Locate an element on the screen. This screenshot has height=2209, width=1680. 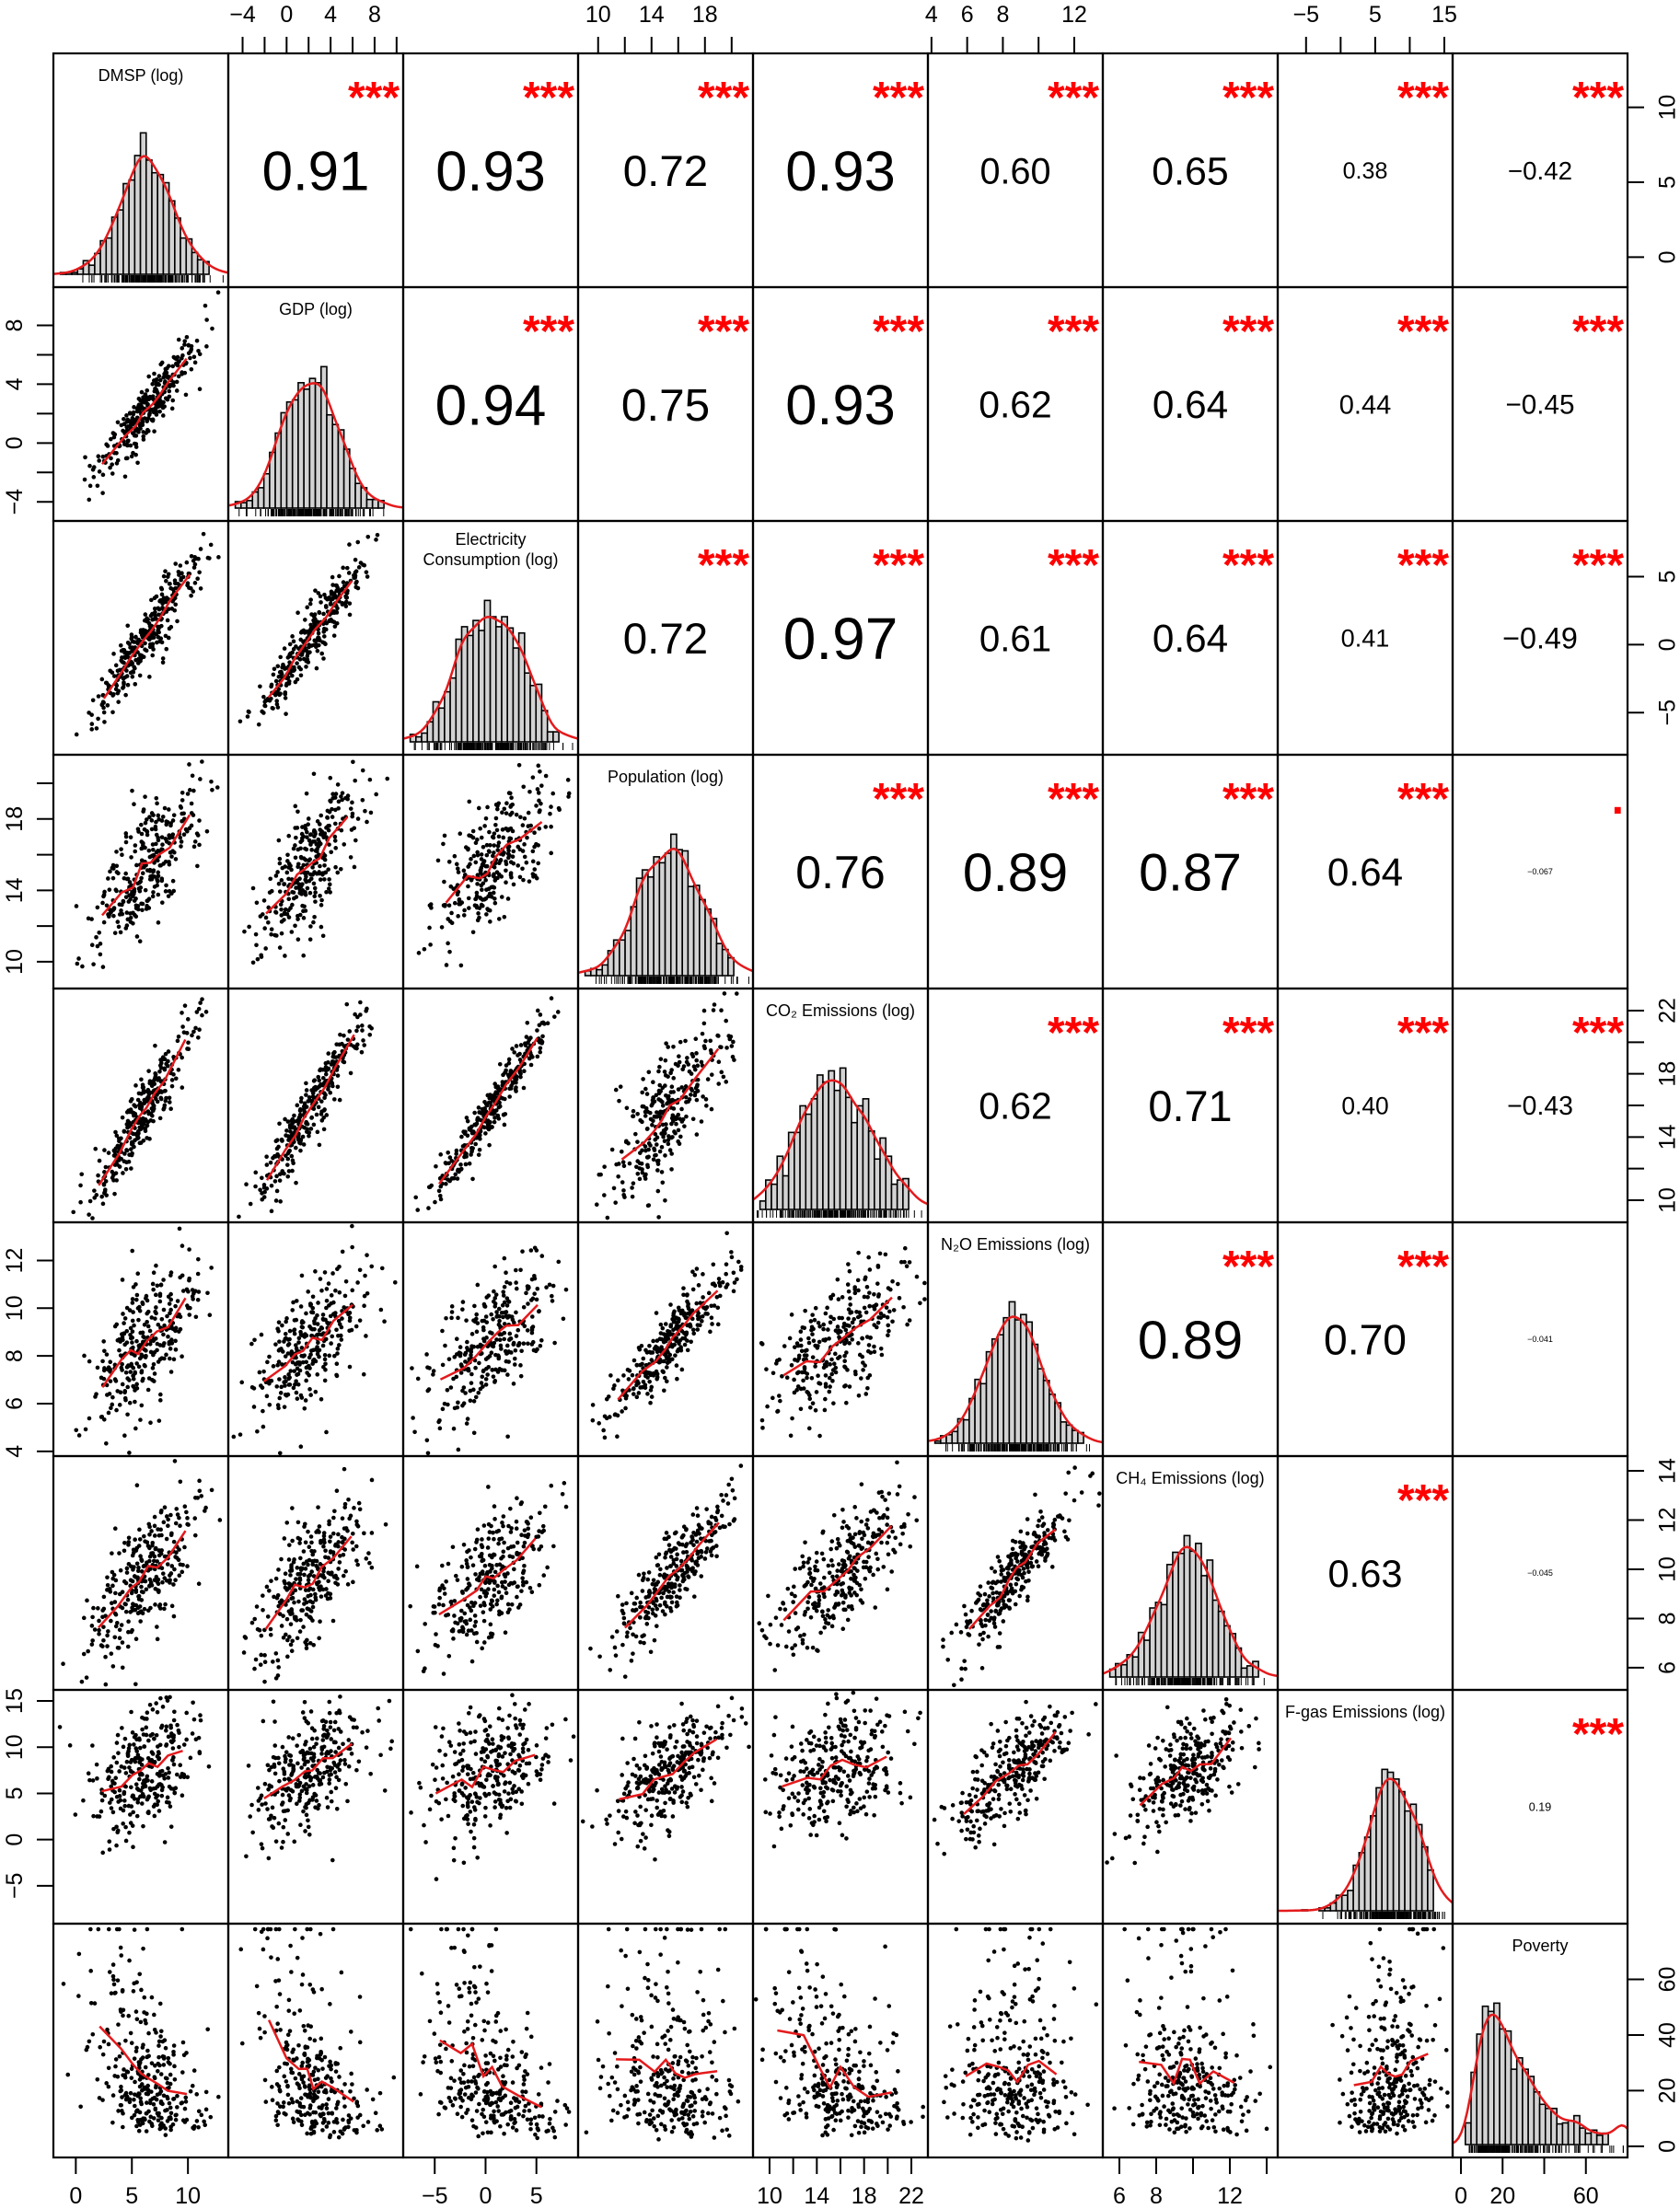
correlation-value: 0.76 is located at coordinates (840, 872).